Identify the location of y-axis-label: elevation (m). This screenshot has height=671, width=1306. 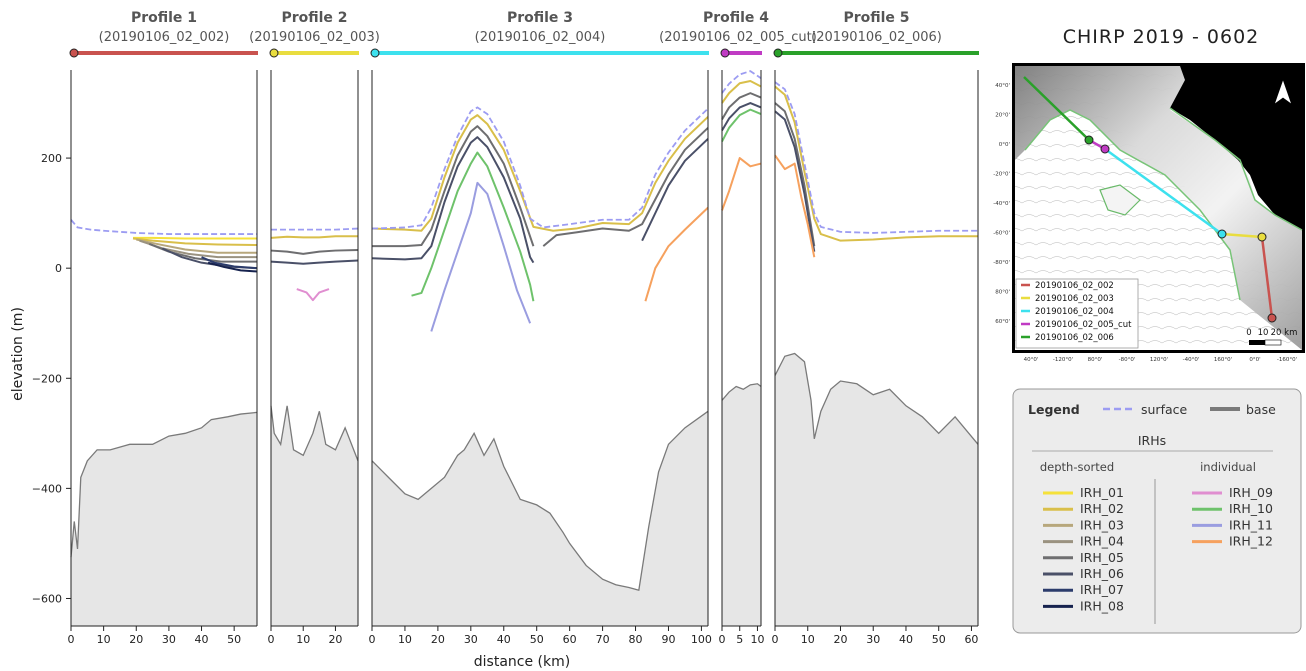
(18, 354).